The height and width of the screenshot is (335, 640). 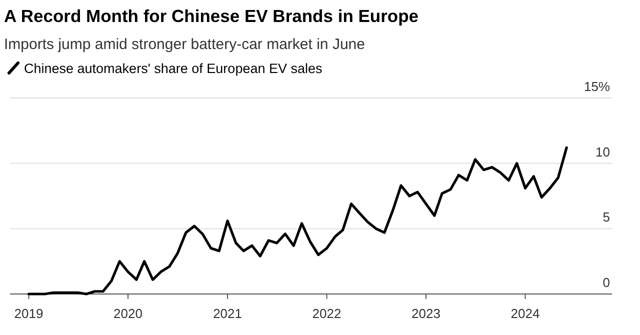 What do you see at coordinates (606, 282) in the screenshot?
I see `y-tick-label: 0` at bounding box center [606, 282].